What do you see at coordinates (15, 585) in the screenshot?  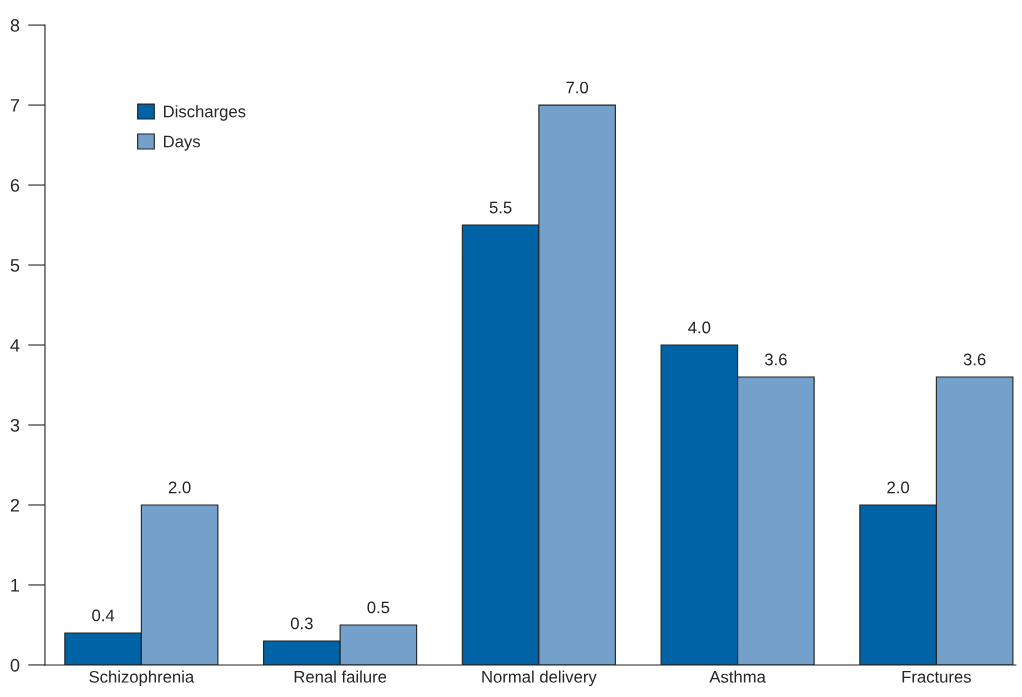 I see `y-tick-label: 1` at bounding box center [15, 585].